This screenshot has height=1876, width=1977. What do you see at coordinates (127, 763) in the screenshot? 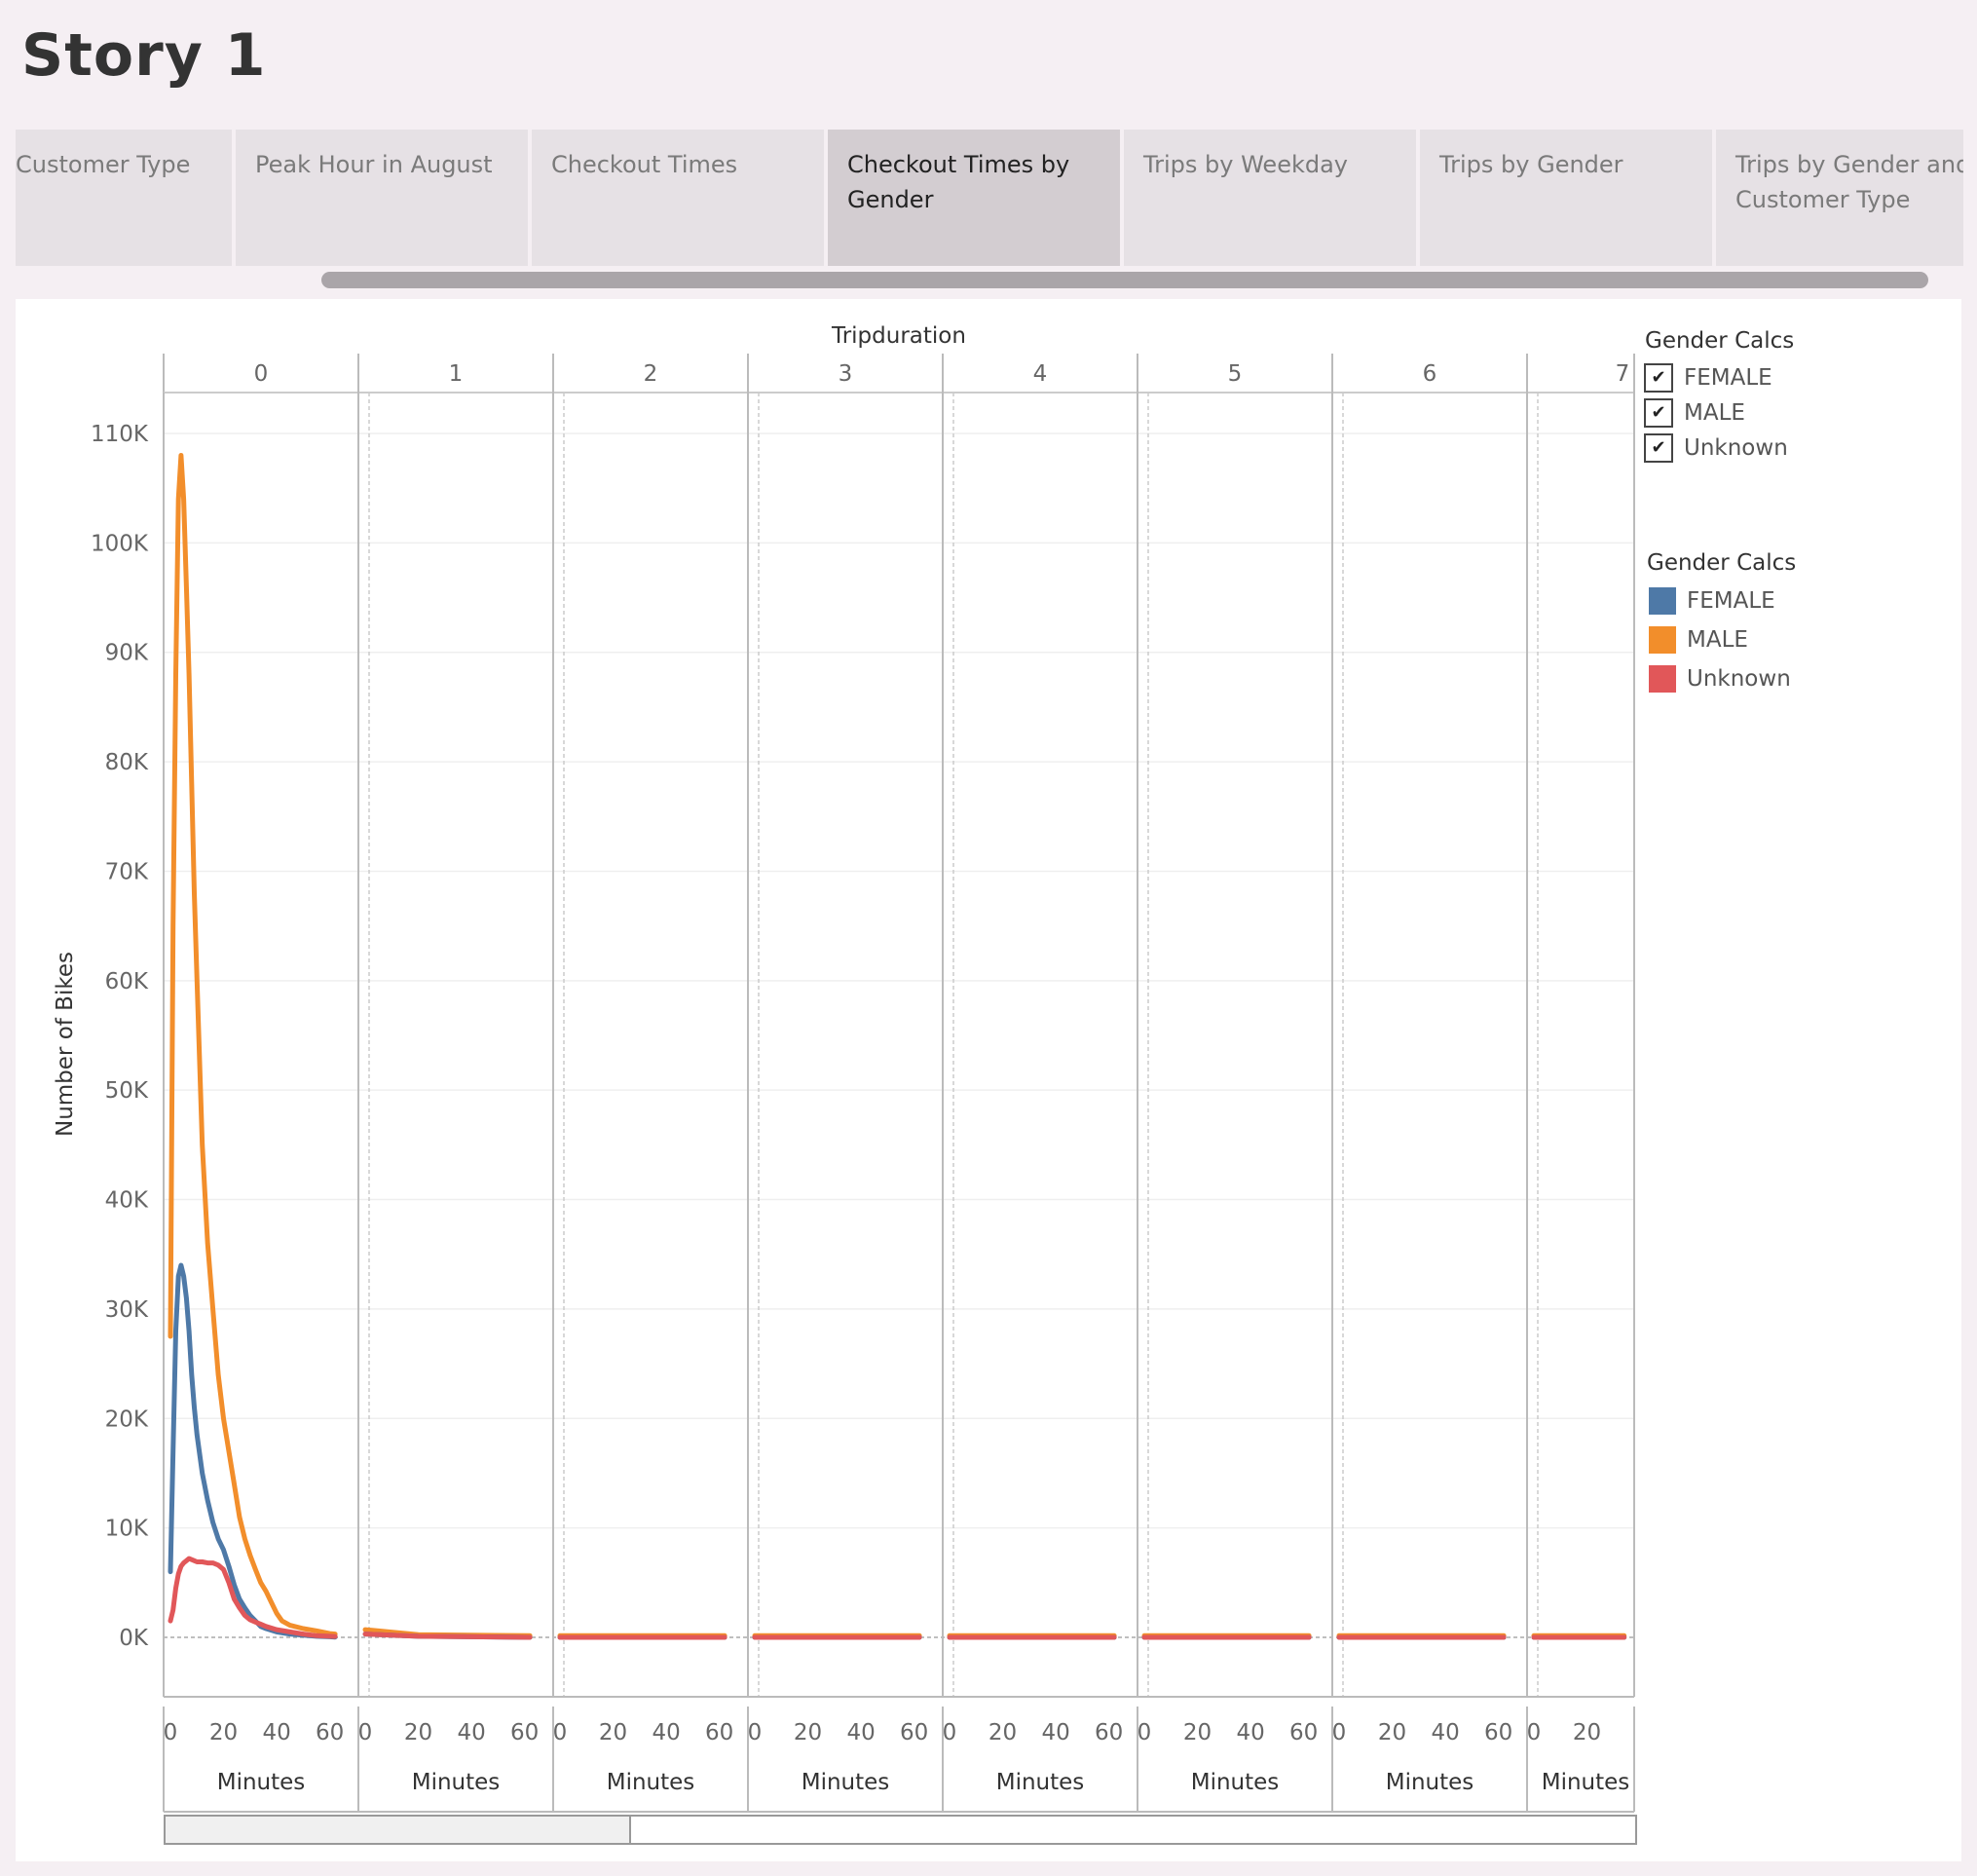
I see `y-tick-label: 80K` at bounding box center [127, 763].